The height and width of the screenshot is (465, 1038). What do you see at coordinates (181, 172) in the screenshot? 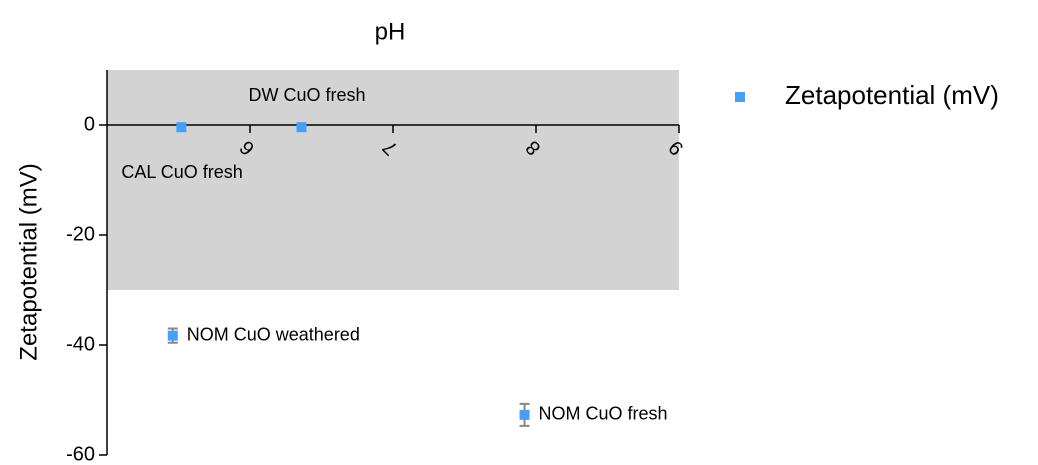
I see `point-label: CAL CuO fresh` at bounding box center [181, 172].